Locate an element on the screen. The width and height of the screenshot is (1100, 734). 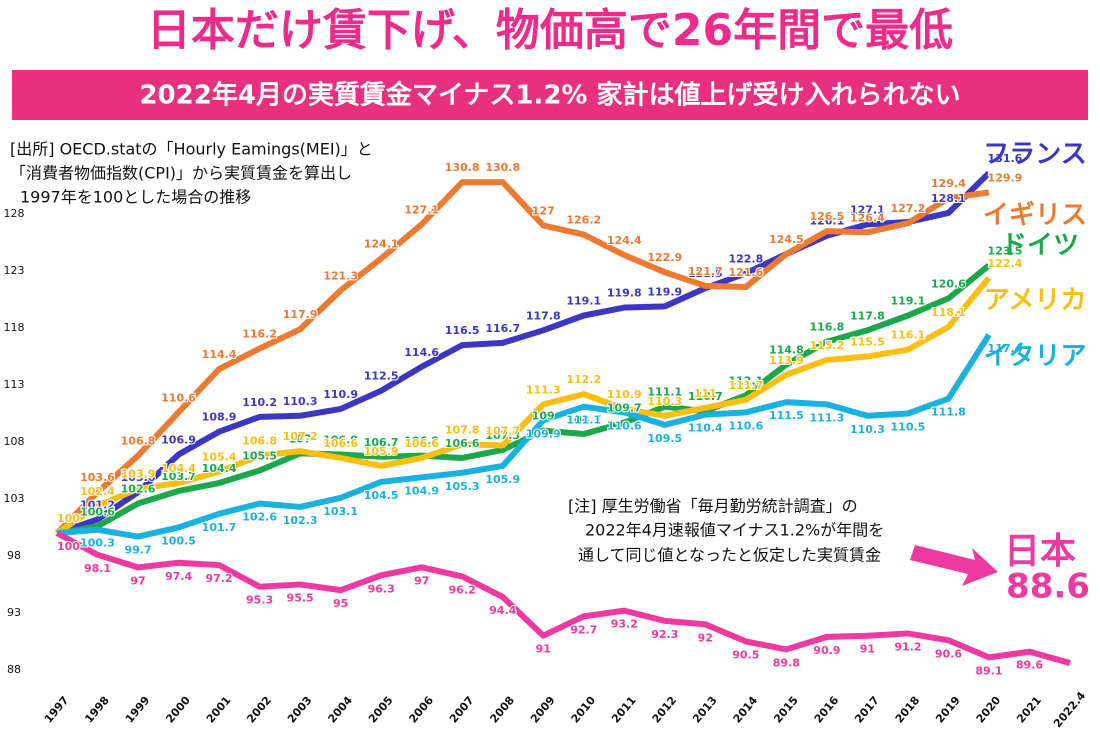
value-label: 127.1 is located at coordinates (421, 209).